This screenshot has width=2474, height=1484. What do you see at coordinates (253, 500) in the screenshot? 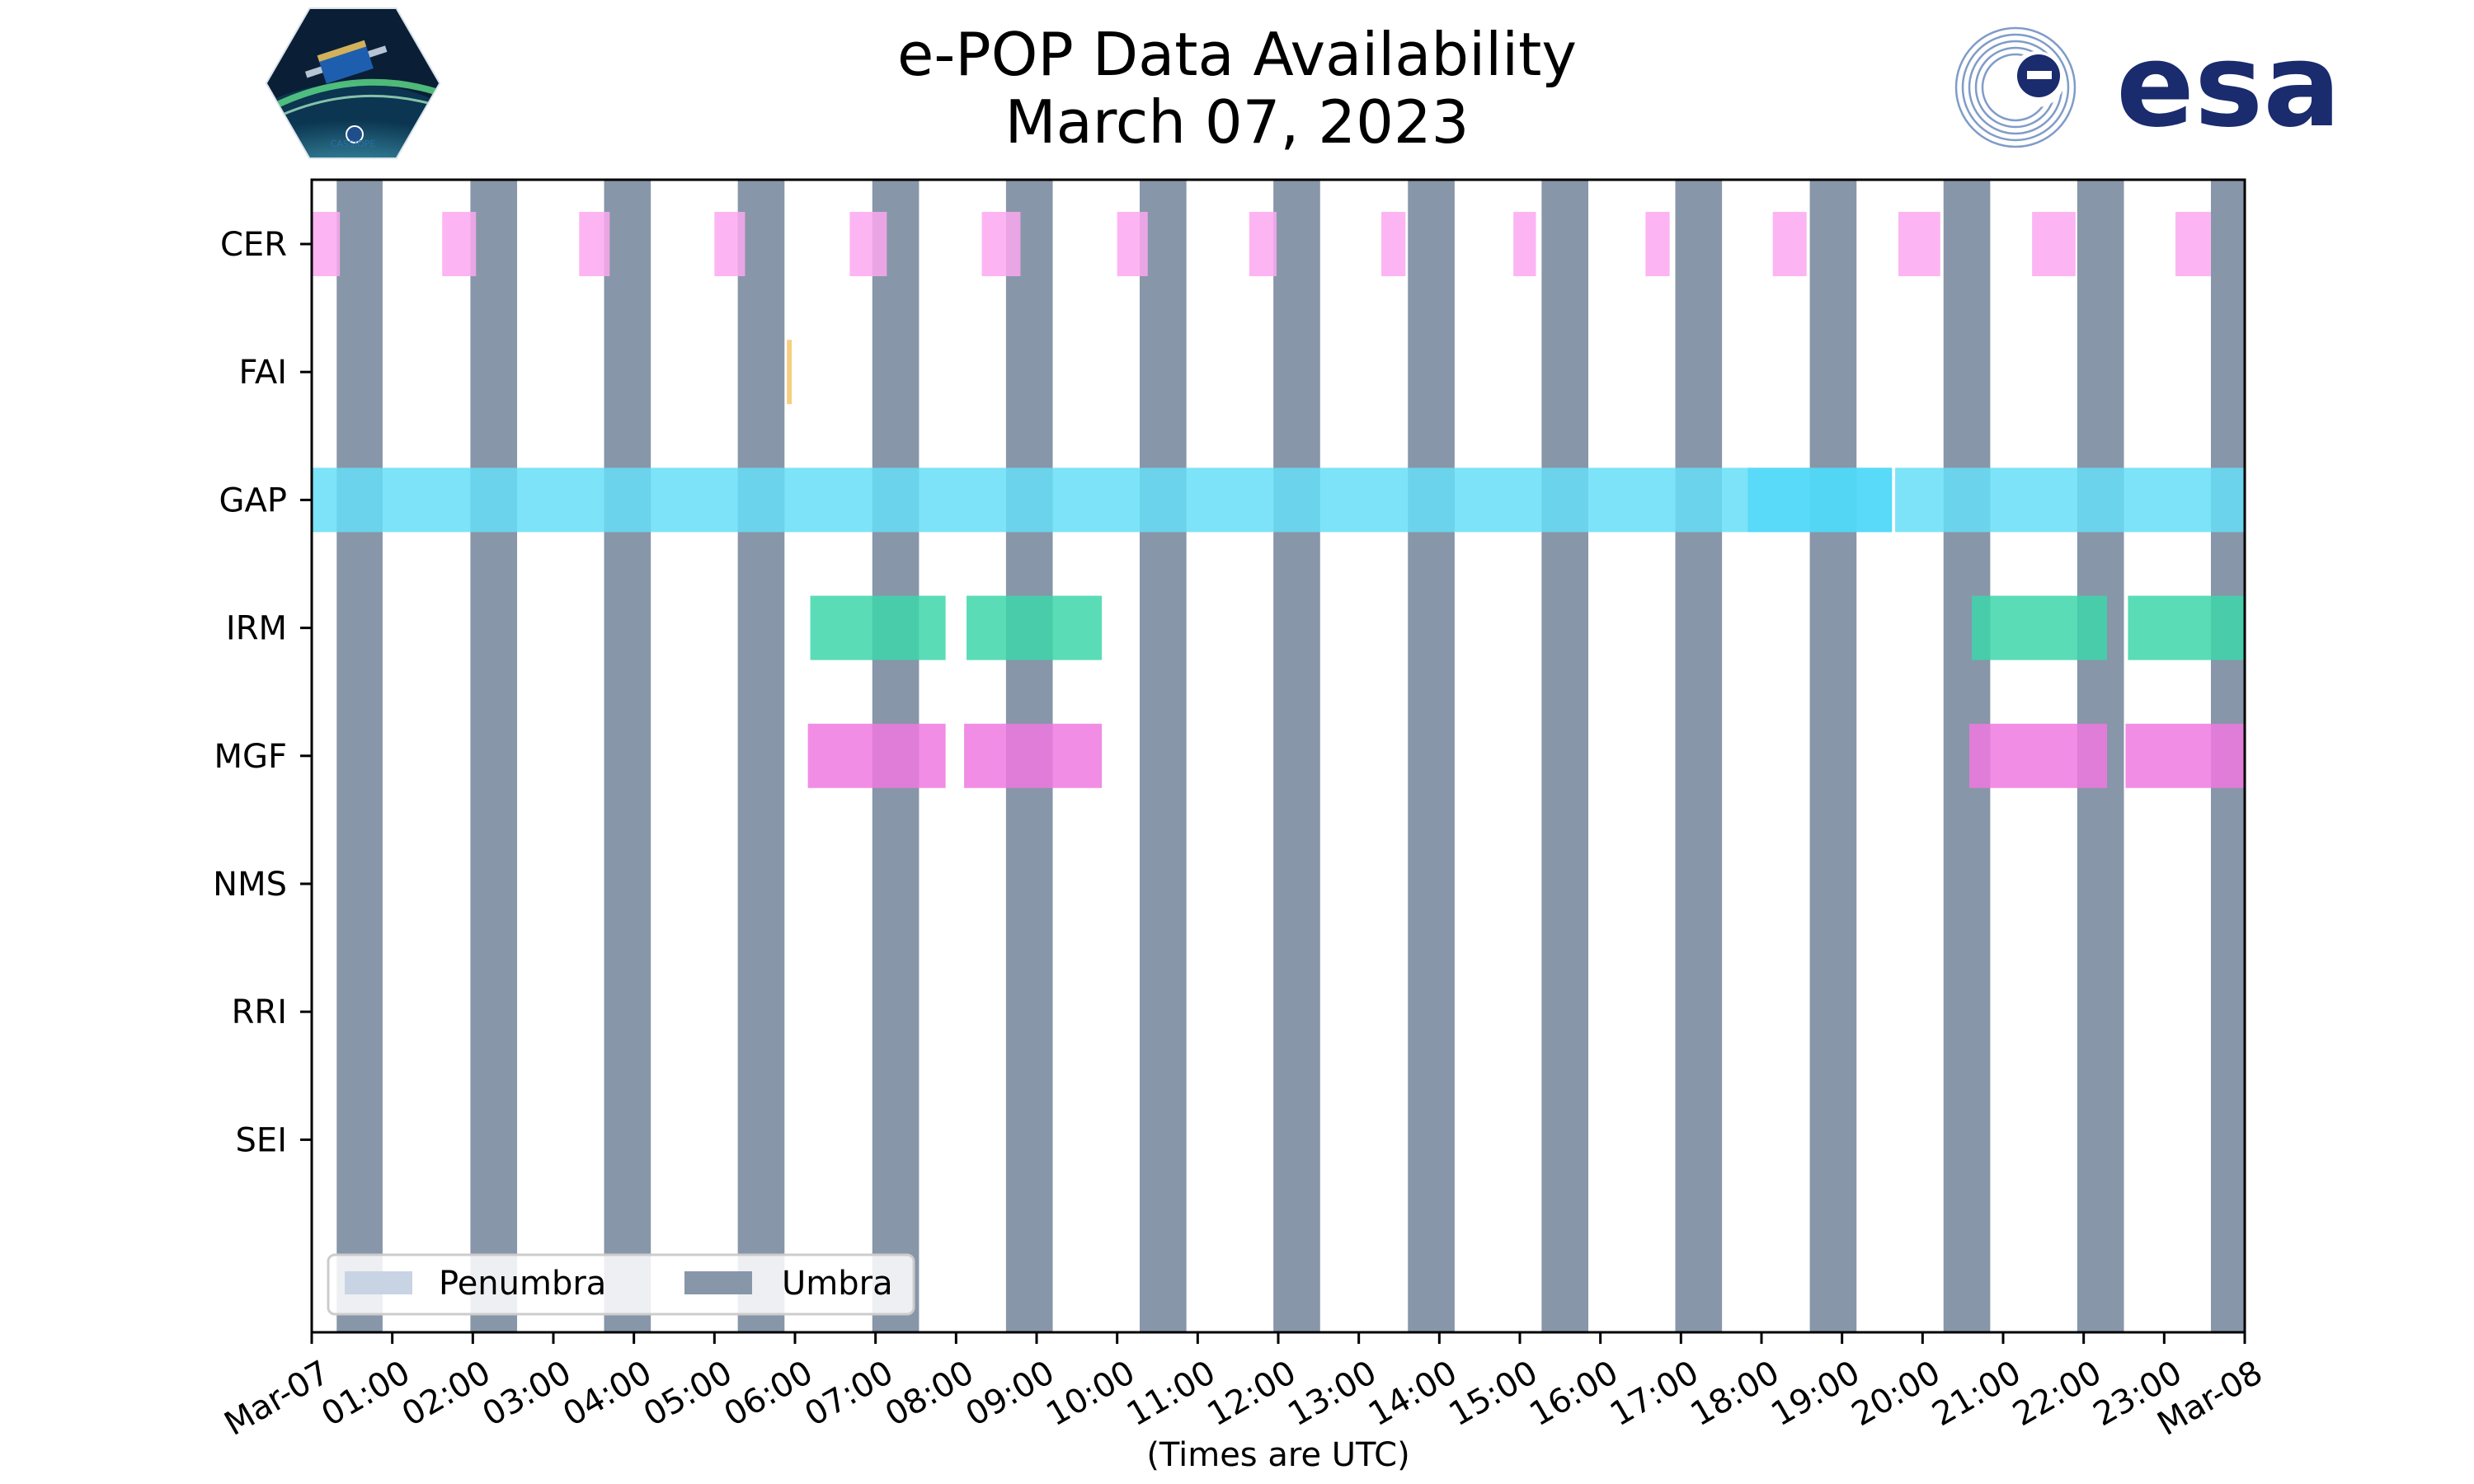
I see `y-tick-label: GAP` at bounding box center [253, 500].